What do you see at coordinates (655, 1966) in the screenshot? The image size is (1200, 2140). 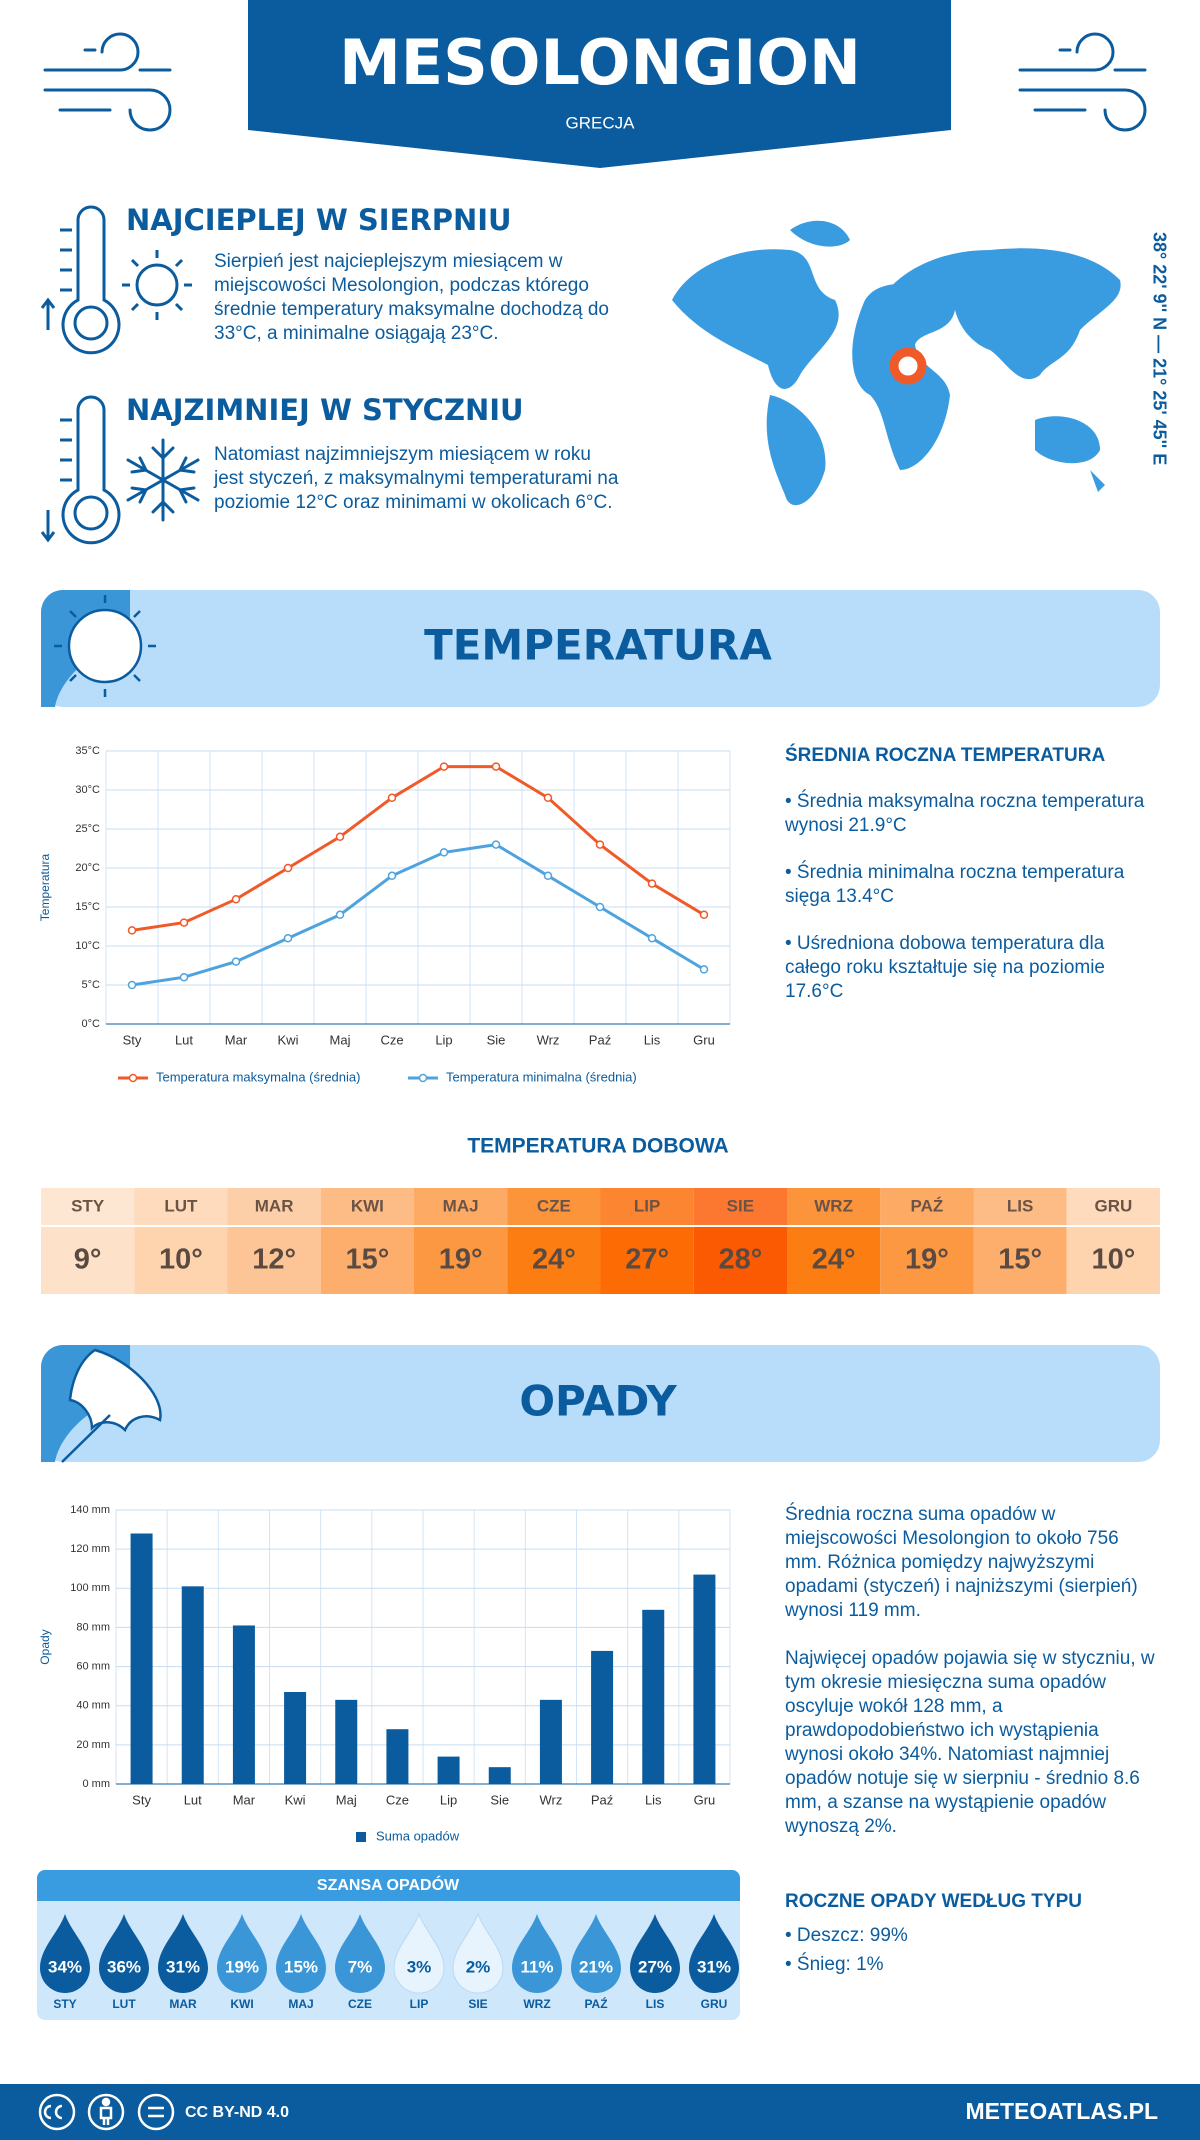 I see `chance-value: 27%` at bounding box center [655, 1966].